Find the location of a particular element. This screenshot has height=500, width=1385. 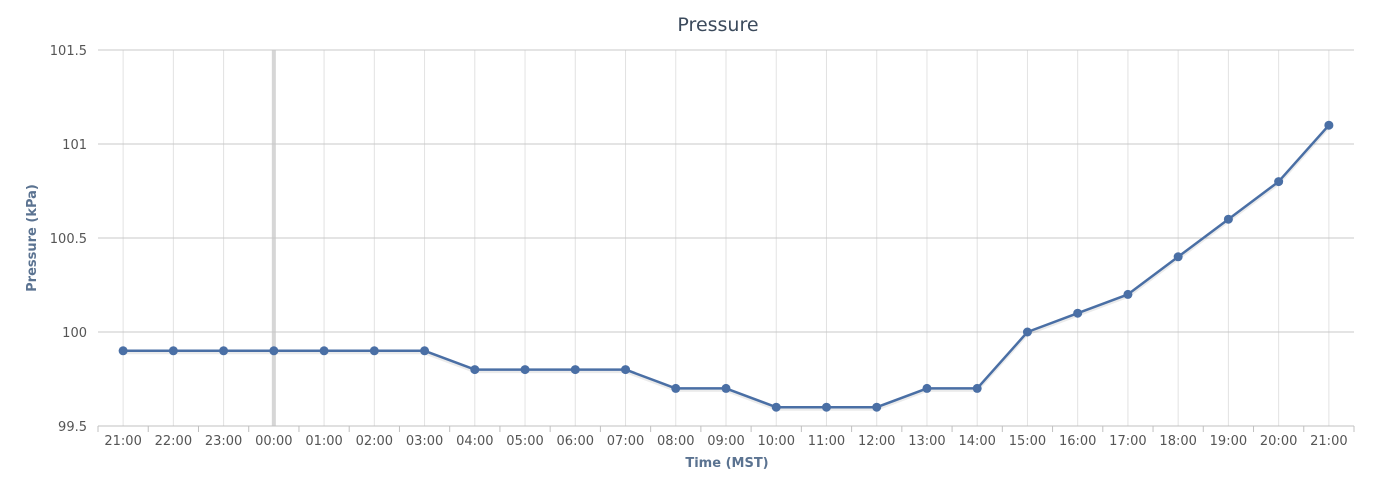

x-tick-label: 18:00 is located at coordinates (1177, 441).